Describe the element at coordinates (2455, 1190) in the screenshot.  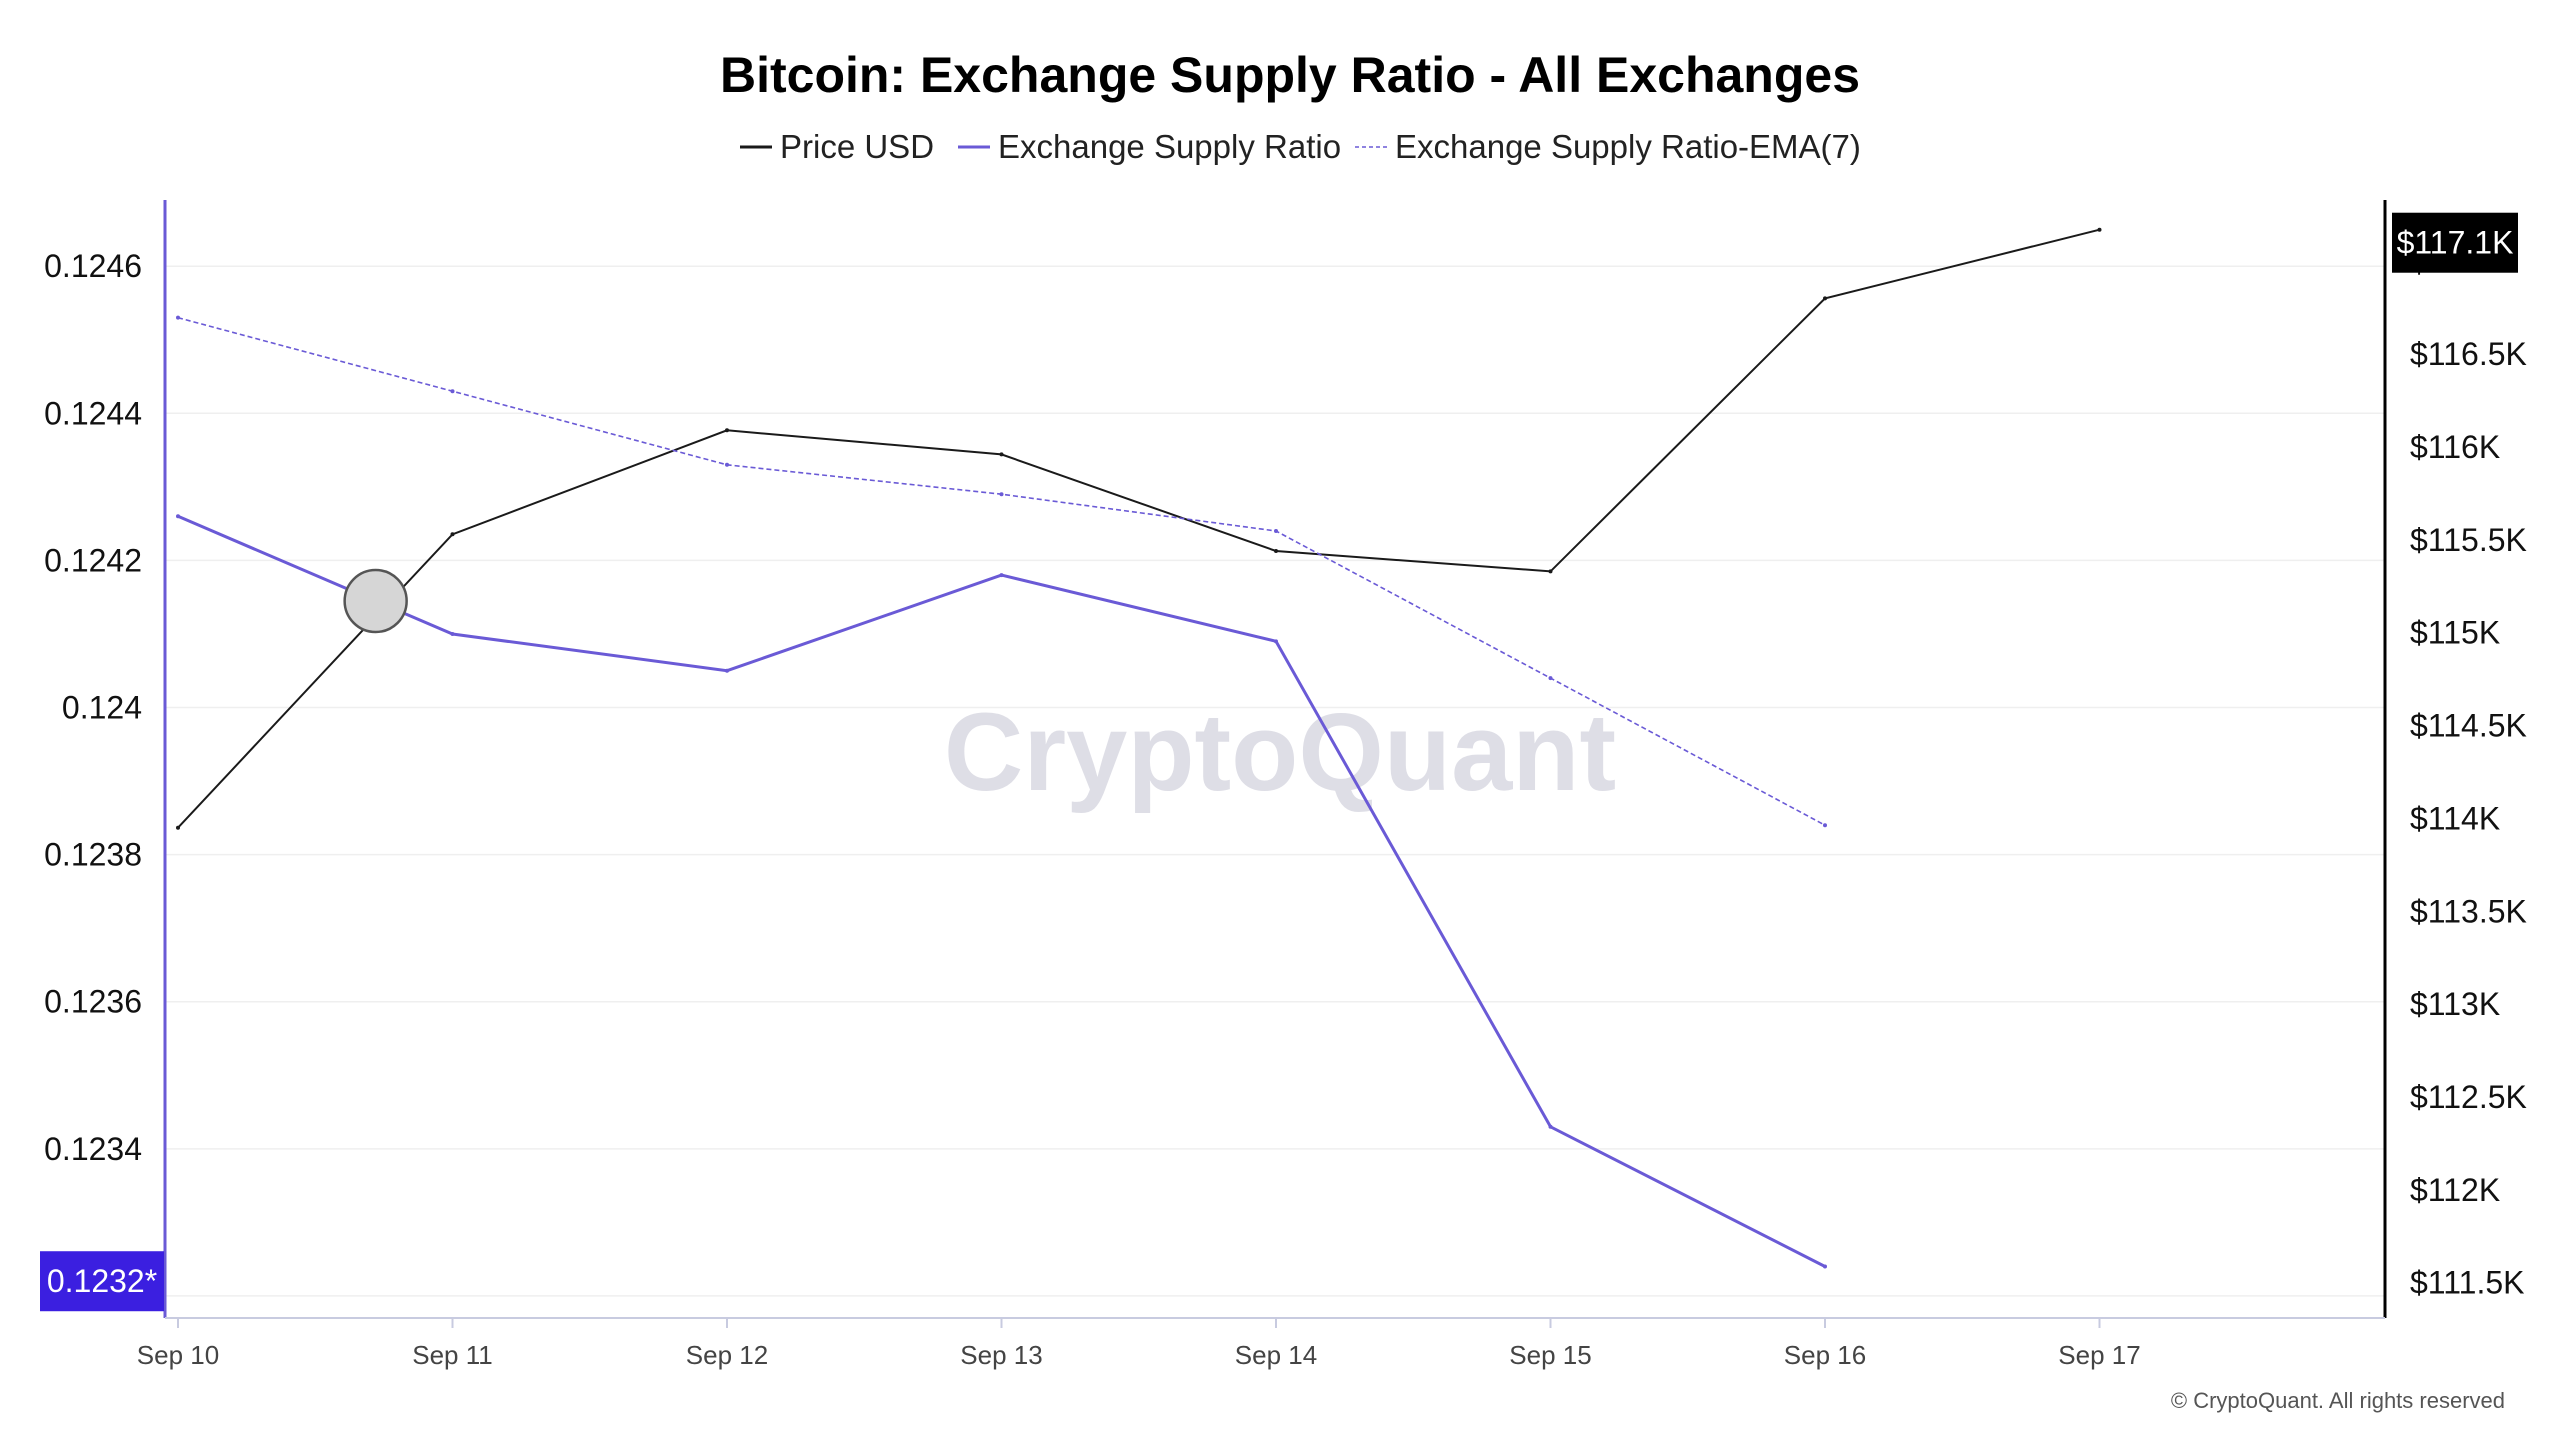
I see `right-tick-label: $112K` at that location.